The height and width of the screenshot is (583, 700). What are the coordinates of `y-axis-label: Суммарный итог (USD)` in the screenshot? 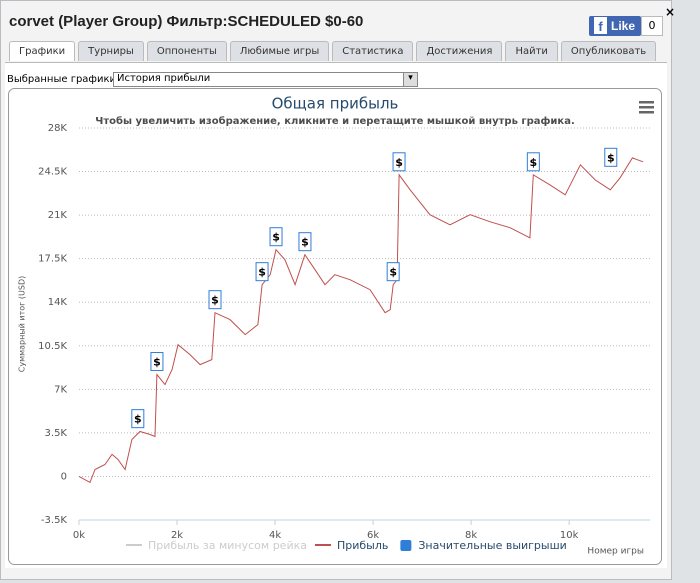 It's located at (22, 324).